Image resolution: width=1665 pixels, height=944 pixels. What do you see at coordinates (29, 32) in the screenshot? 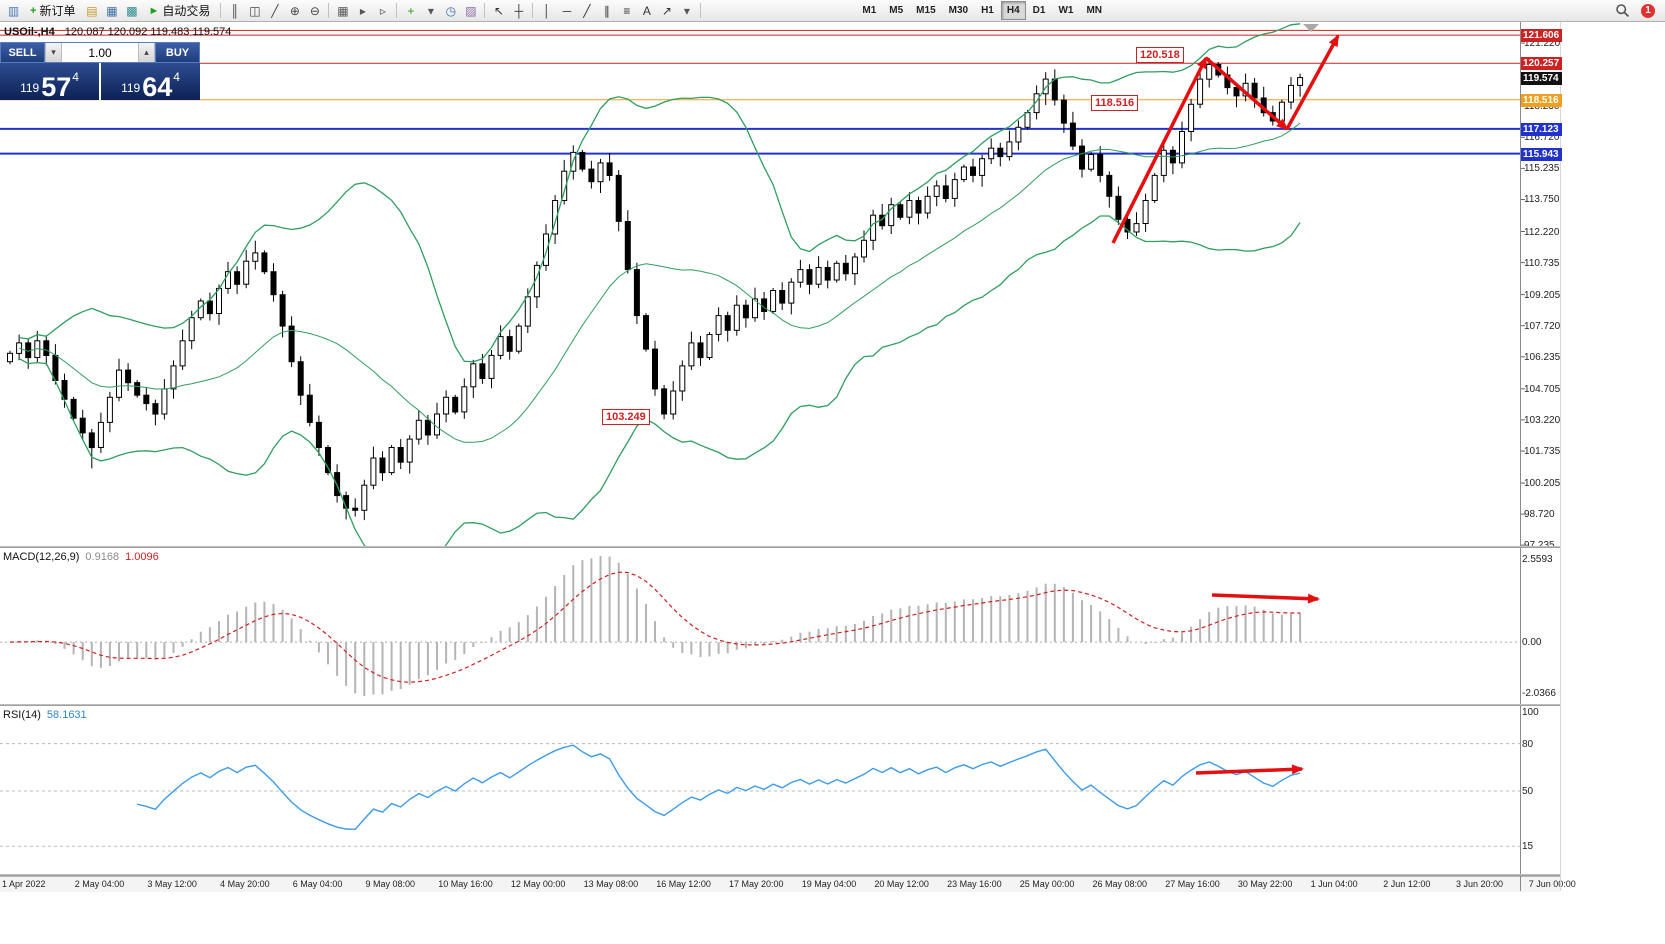
I see `symbol-period-label: USOil-,H4` at bounding box center [29, 32].